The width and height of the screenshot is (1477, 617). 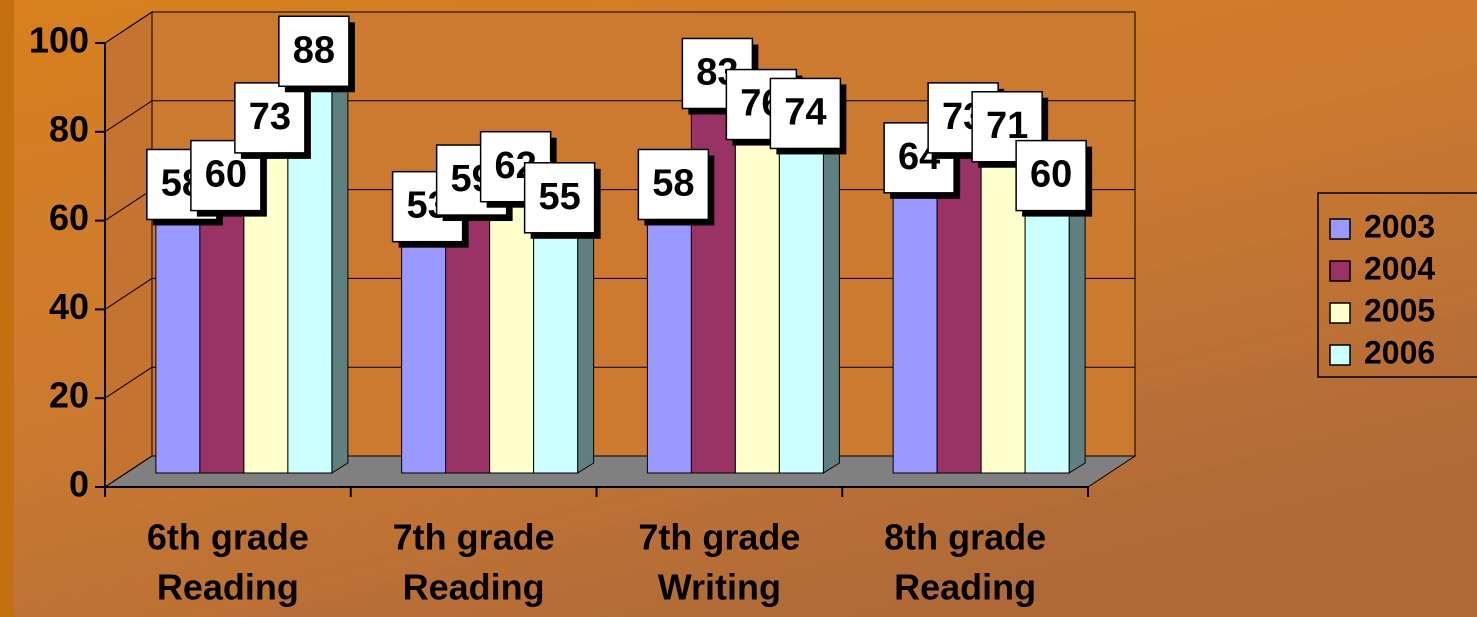 I want to click on data-label: 55, so click(x=559, y=197).